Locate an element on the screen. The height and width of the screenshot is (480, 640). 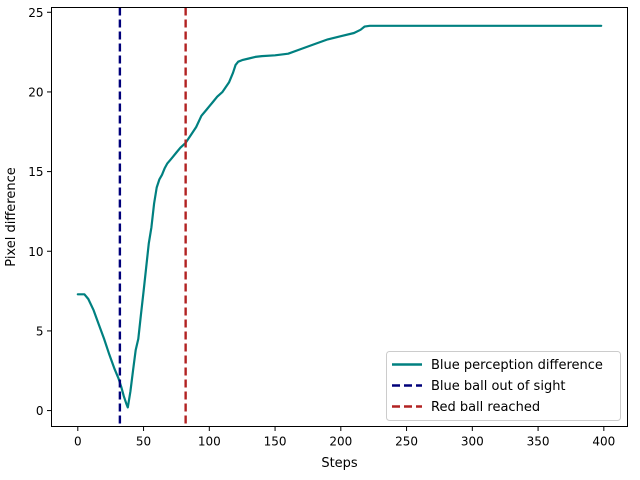
legend-label-red-reached: Red ball reached is located at coordinates (485, 407).